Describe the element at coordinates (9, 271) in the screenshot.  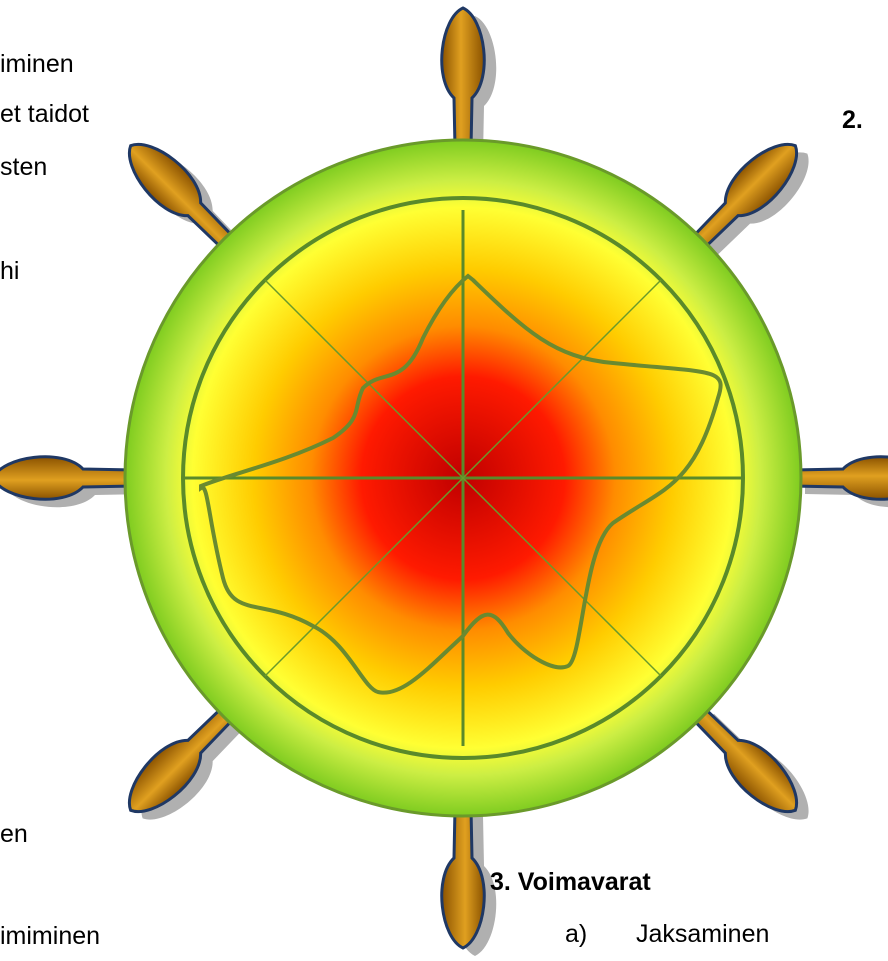
I see `text-line: hi` at that location.